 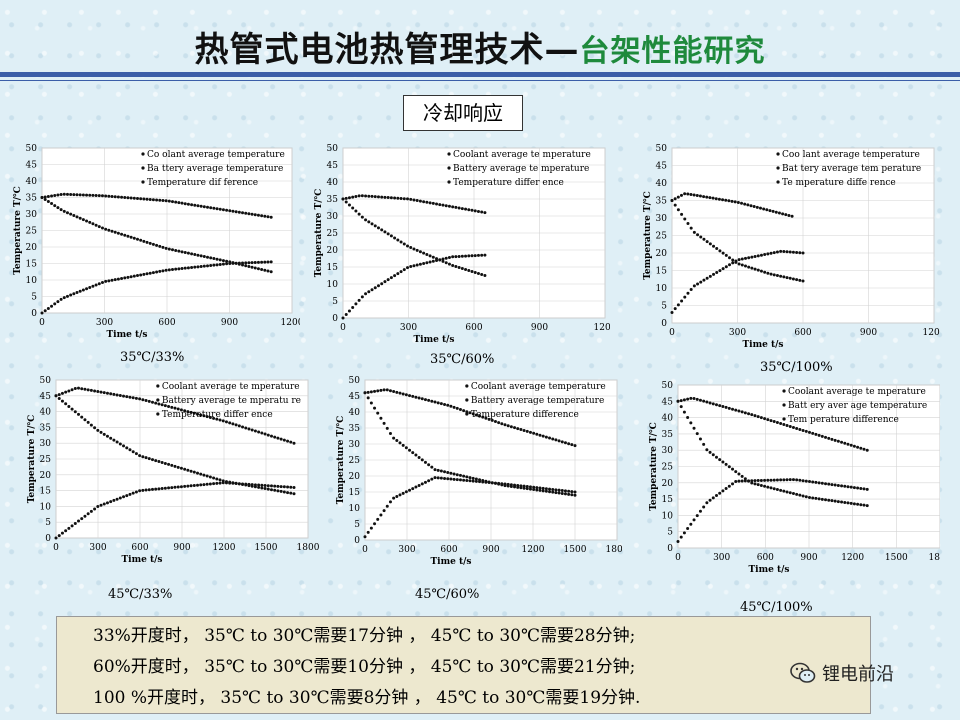 I want to click on x-tick-label: 0, so click(x=678, y=558).